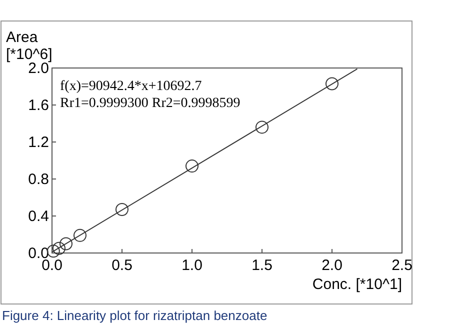 The height and width of the screenshot is (334, 474). What do you see at coordinates (122, 265) in the screenshot?
I see `x-tick-label: 0.5` at bounding box center [122, 265].